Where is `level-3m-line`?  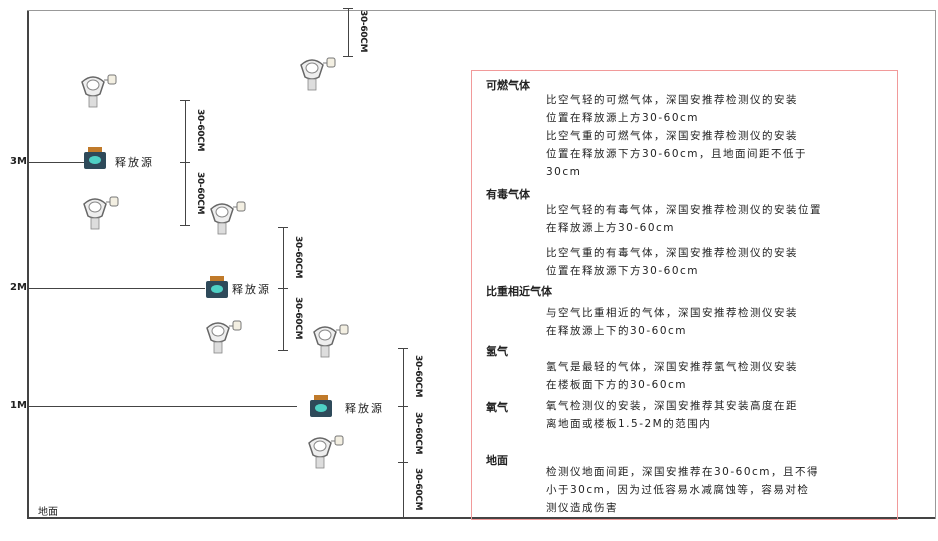
level-3m-line is located at coordinates (56, 162).